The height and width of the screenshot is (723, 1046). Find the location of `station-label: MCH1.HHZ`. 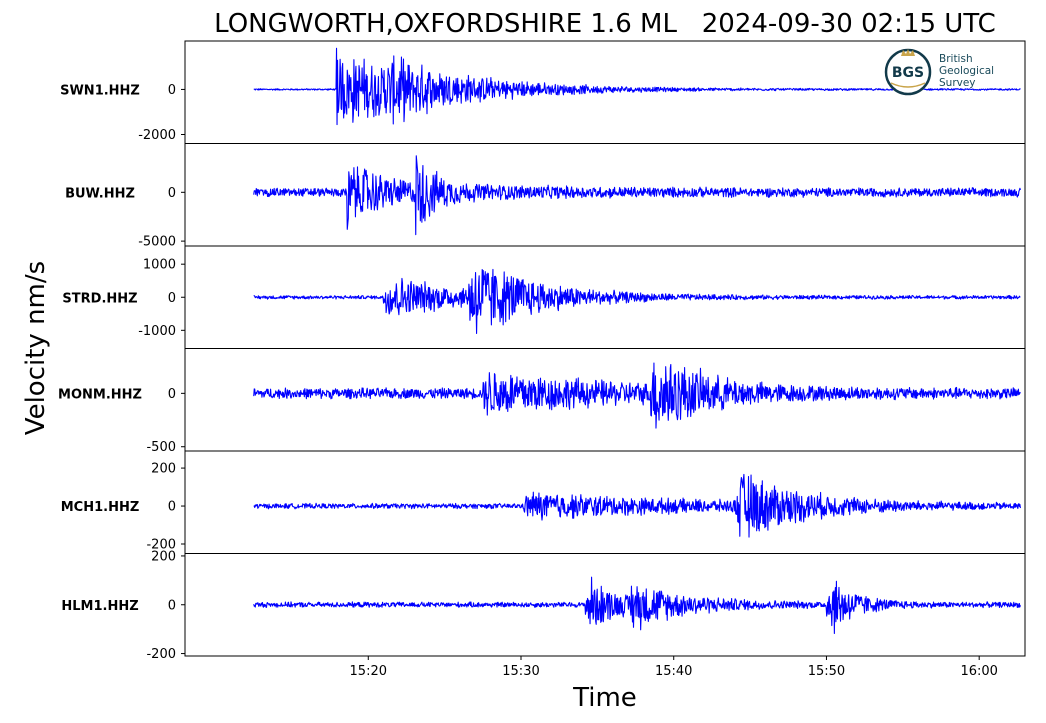

station-label: MCH1.HHZ is located at coordinates (100, 507).